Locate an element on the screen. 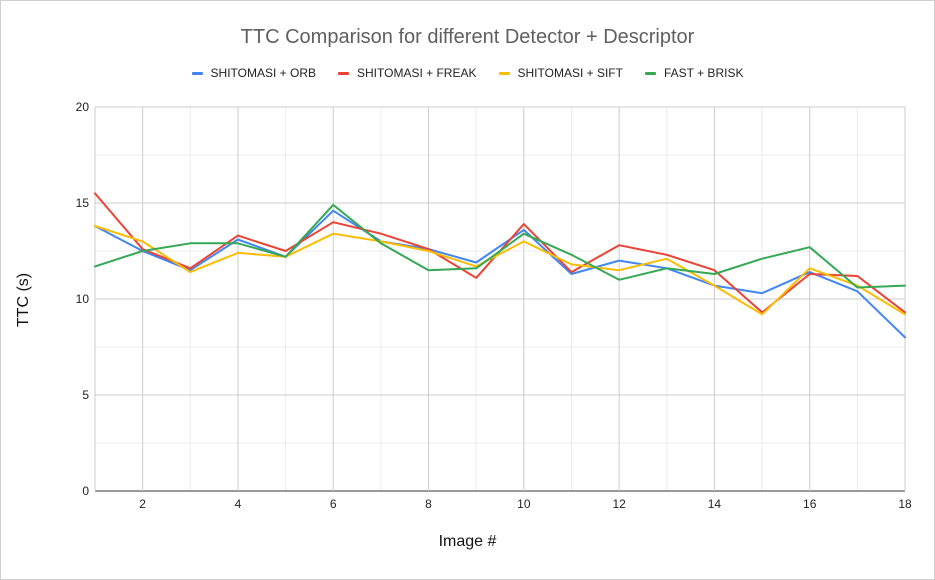  legend-item-series-1: SHITOMASI + ORB is located at coordinates (254, 73).